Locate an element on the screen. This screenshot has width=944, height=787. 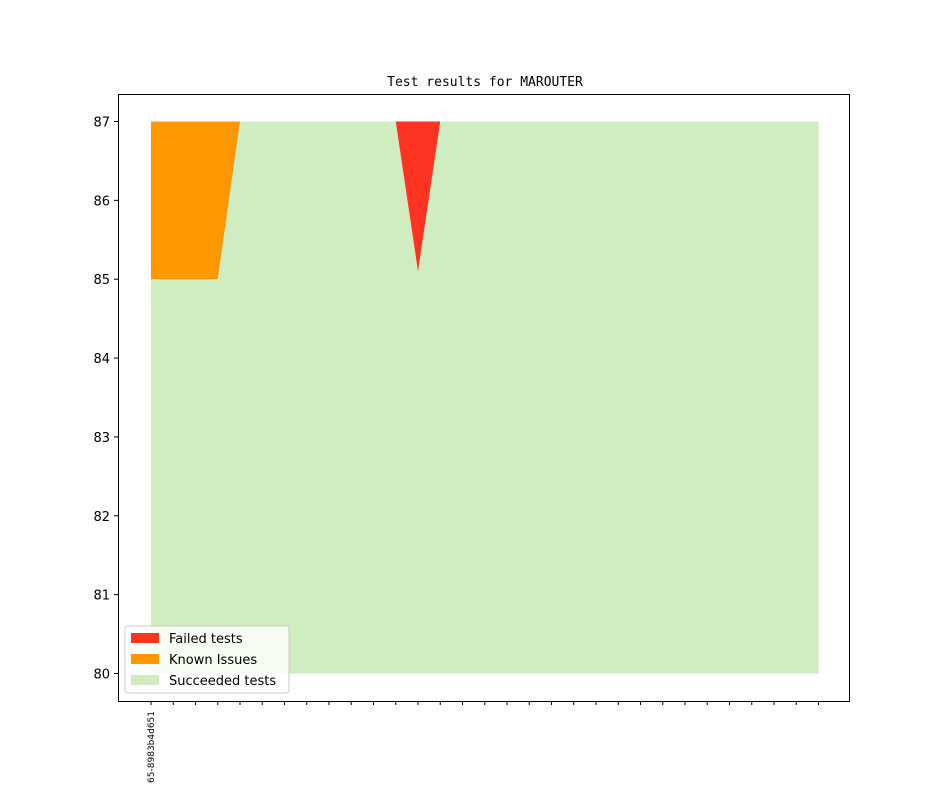
legend: Failed tests Known Issues Succeeded tests is located at coordinates (207, 659).